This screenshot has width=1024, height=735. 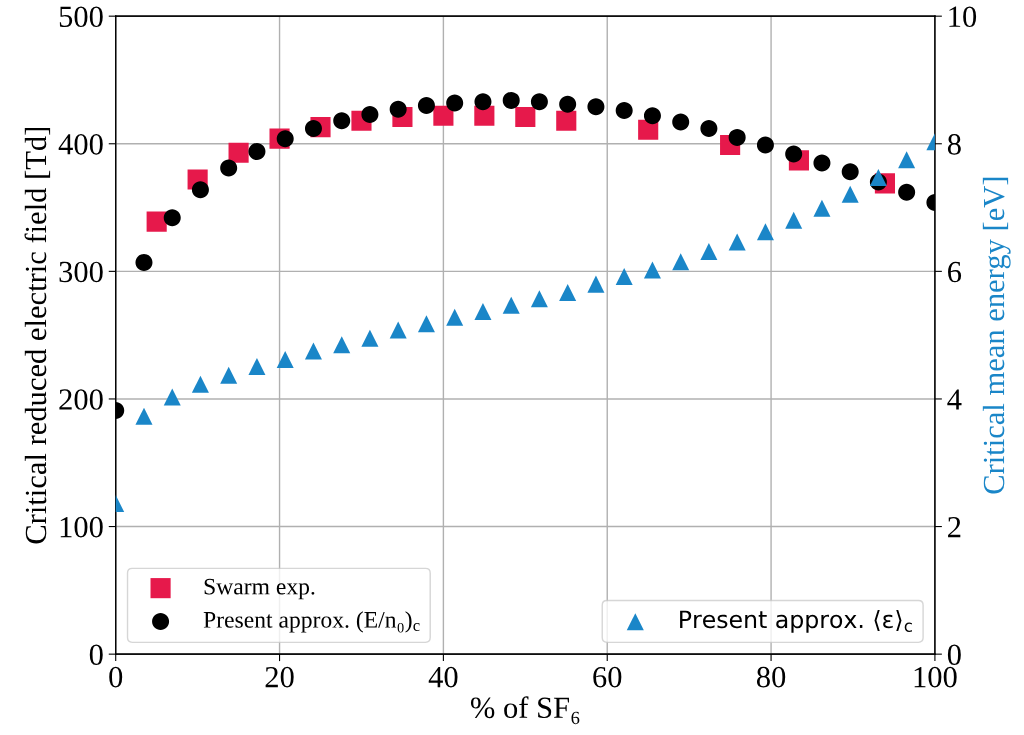 I want to click on y2-axis-title: Critical mean energy [eV], so click(x=996, y=335).